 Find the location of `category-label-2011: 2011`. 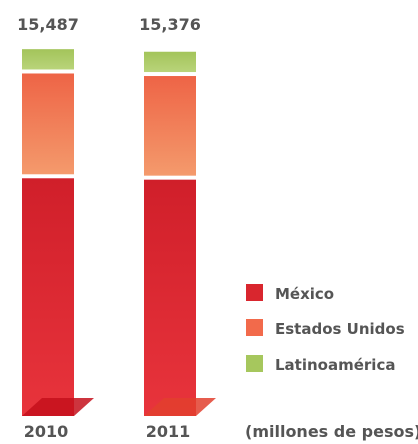

category-label-2011: 2011 is located at coordinates (168, 431).